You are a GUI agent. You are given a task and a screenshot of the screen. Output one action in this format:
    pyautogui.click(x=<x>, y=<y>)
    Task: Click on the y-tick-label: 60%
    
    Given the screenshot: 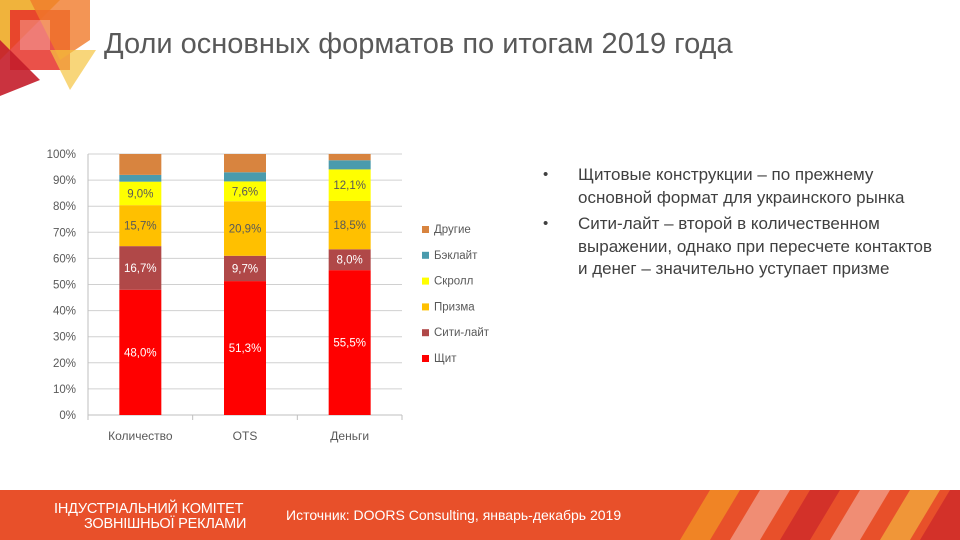 What is the action you would take?
    pyautogui.click(x=64, y=259)
    